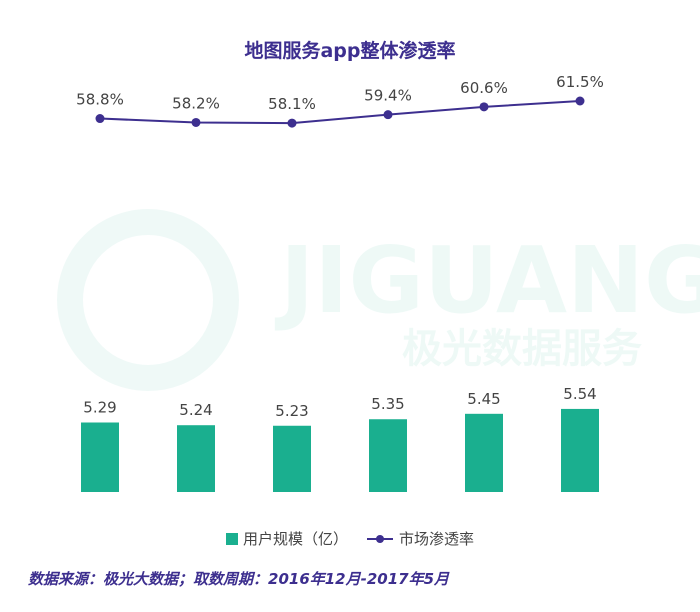 Image resolution: width=700 pixels, height=612 pixels. Describe the element at coordinates (100, 100) in the screenshot. I see `penetration-label-1: 58.8%` at that location.